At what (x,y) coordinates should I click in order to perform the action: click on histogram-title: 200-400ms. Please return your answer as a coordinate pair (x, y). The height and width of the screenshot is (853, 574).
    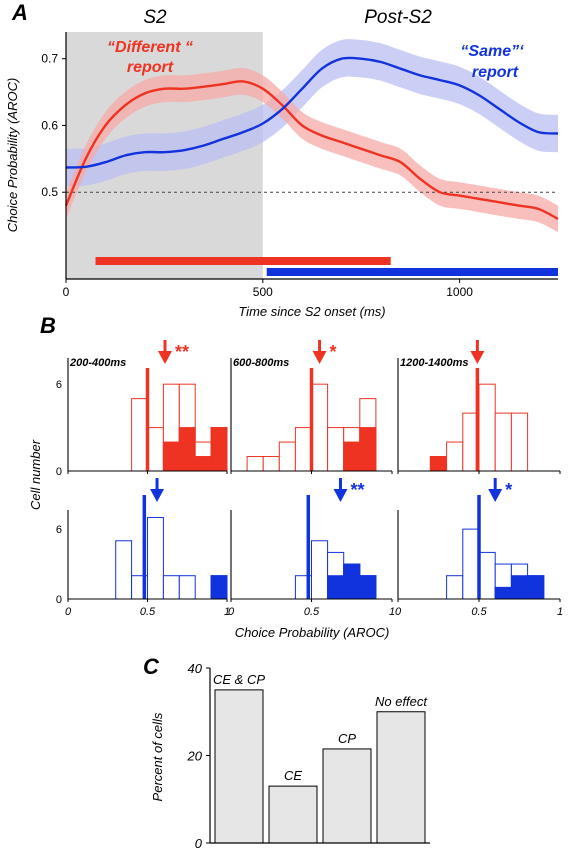
    Looking at the image, I should click on (97, 363).